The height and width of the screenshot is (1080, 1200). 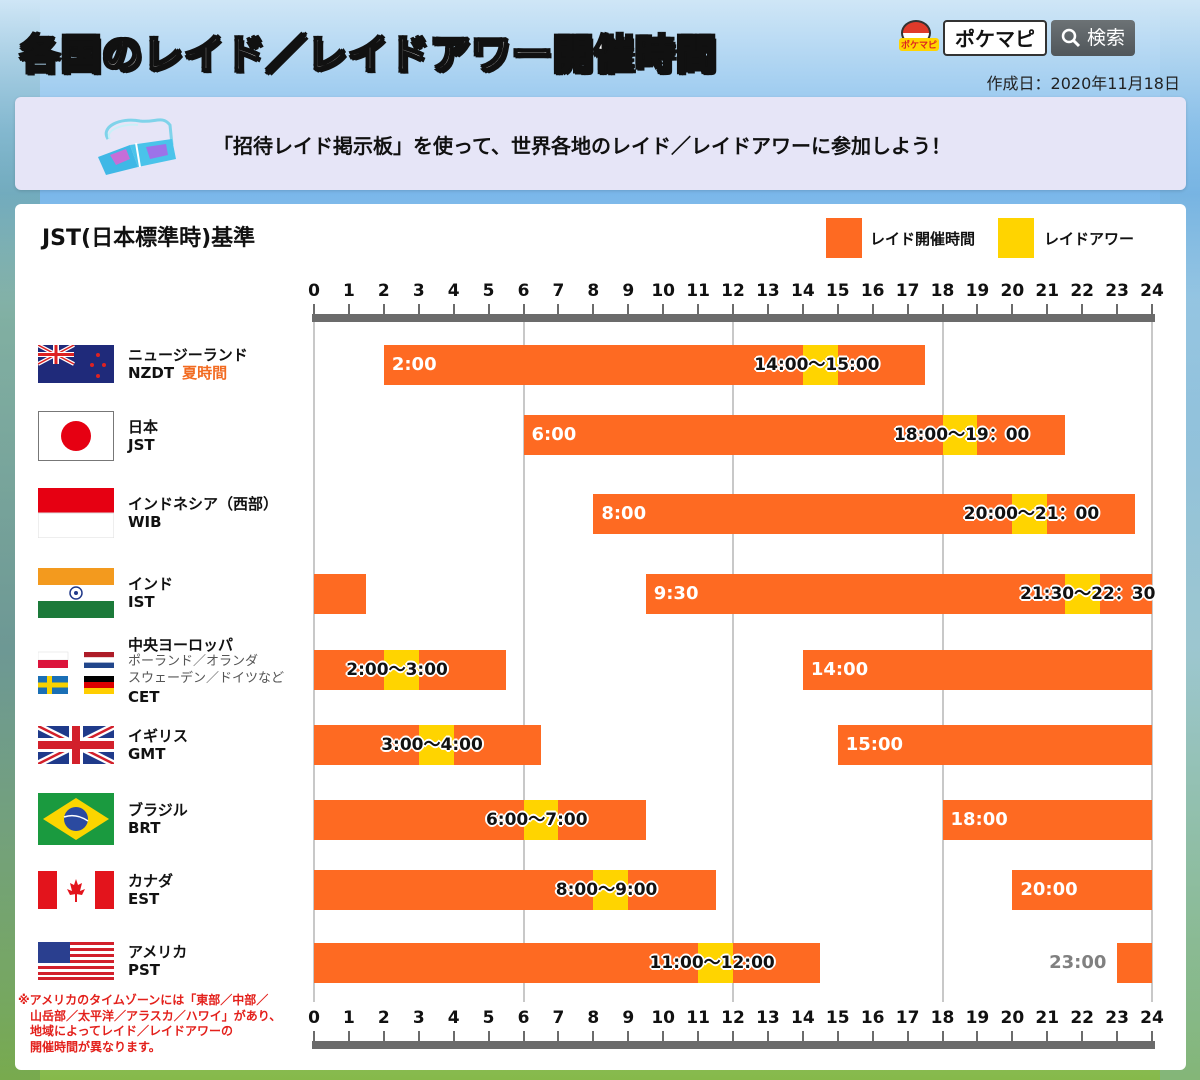 What do you see at coordinates (839, 669) in the screenshot?
I see `raid-start-label: 14:00` at bounding box center [839, 669].